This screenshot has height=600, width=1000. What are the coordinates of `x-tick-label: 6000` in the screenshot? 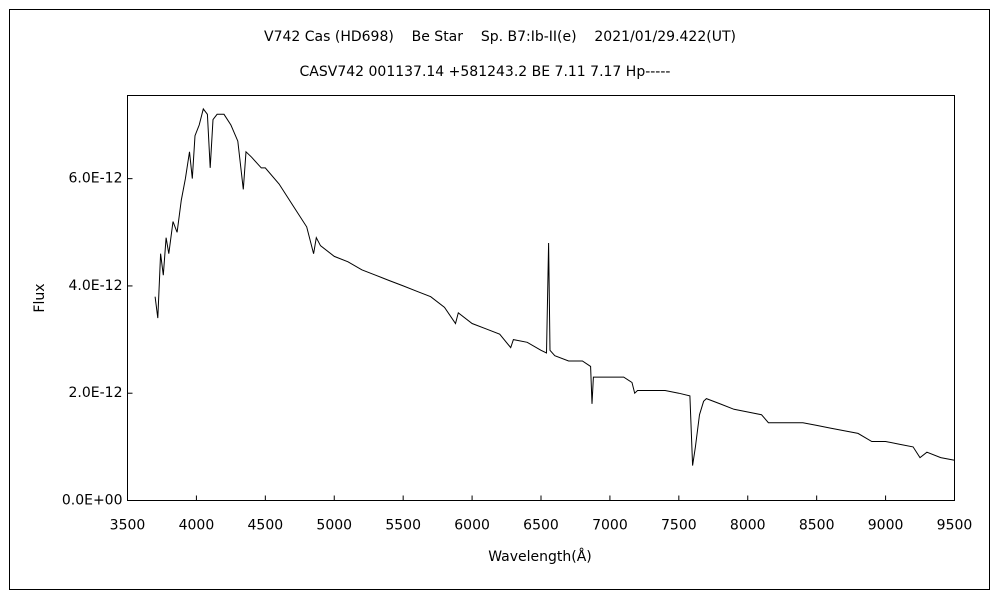 It's located at (472, 526).